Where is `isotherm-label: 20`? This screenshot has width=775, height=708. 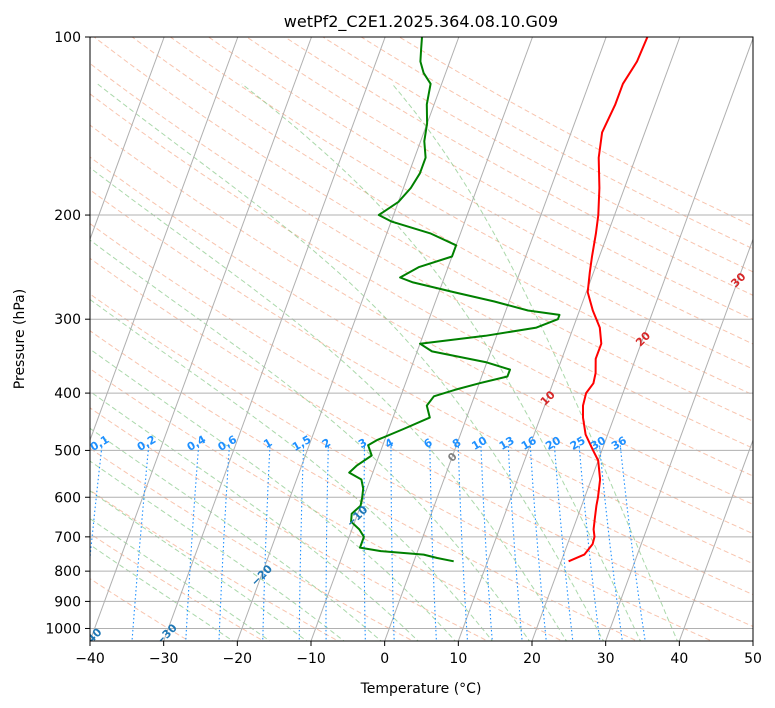 isotherm-label: 20 is located at coordinates (643, 339).